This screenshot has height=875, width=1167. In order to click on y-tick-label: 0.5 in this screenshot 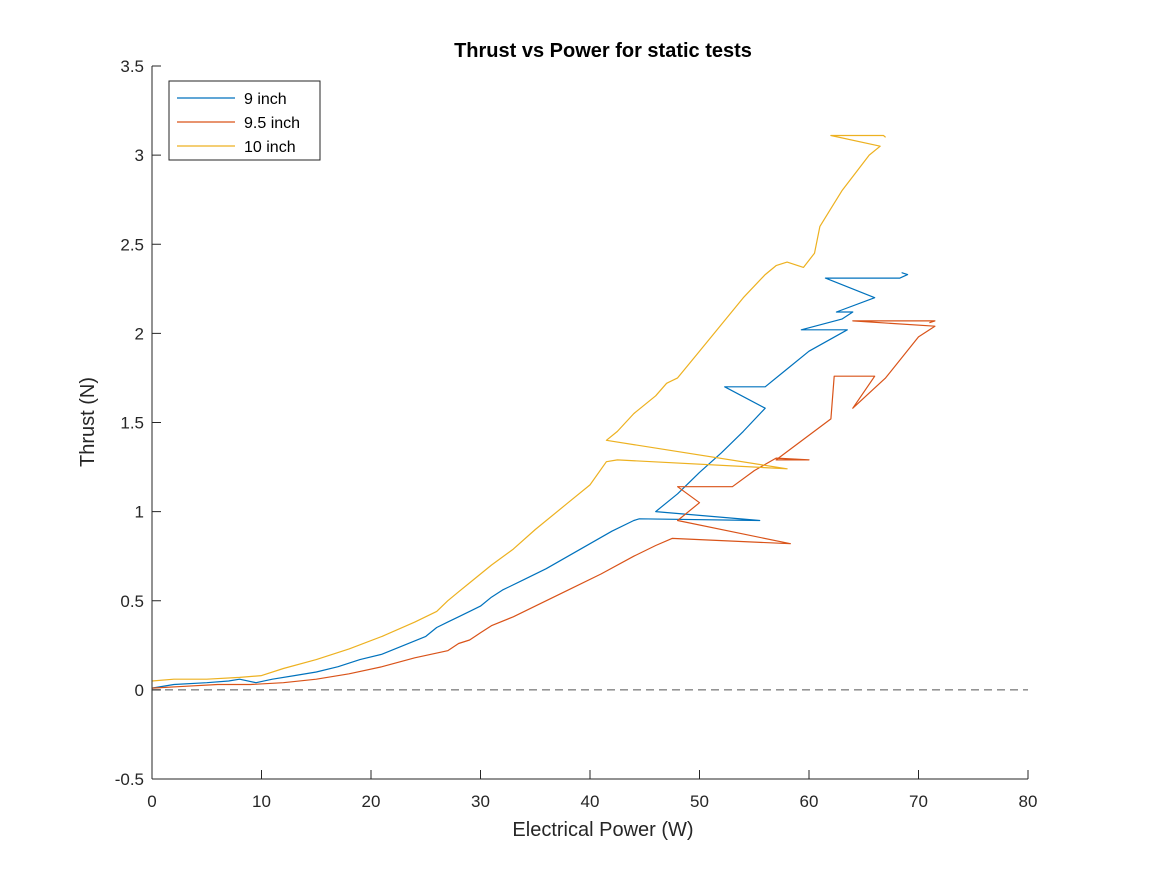, I will do `click(132, 601)`.